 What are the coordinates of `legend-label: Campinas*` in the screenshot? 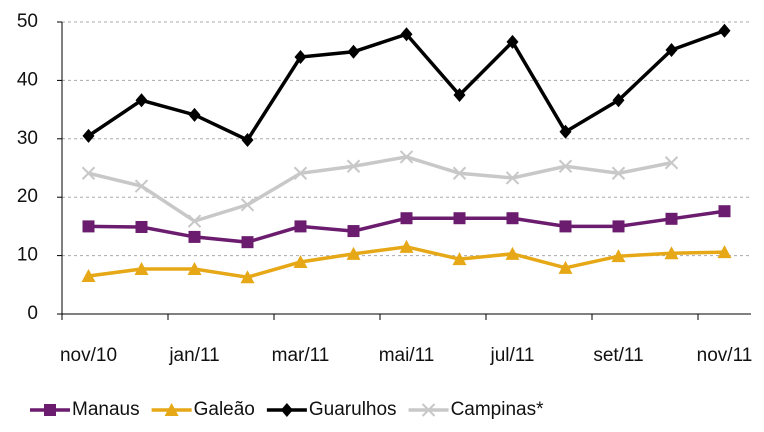 It's located at (498, 409).